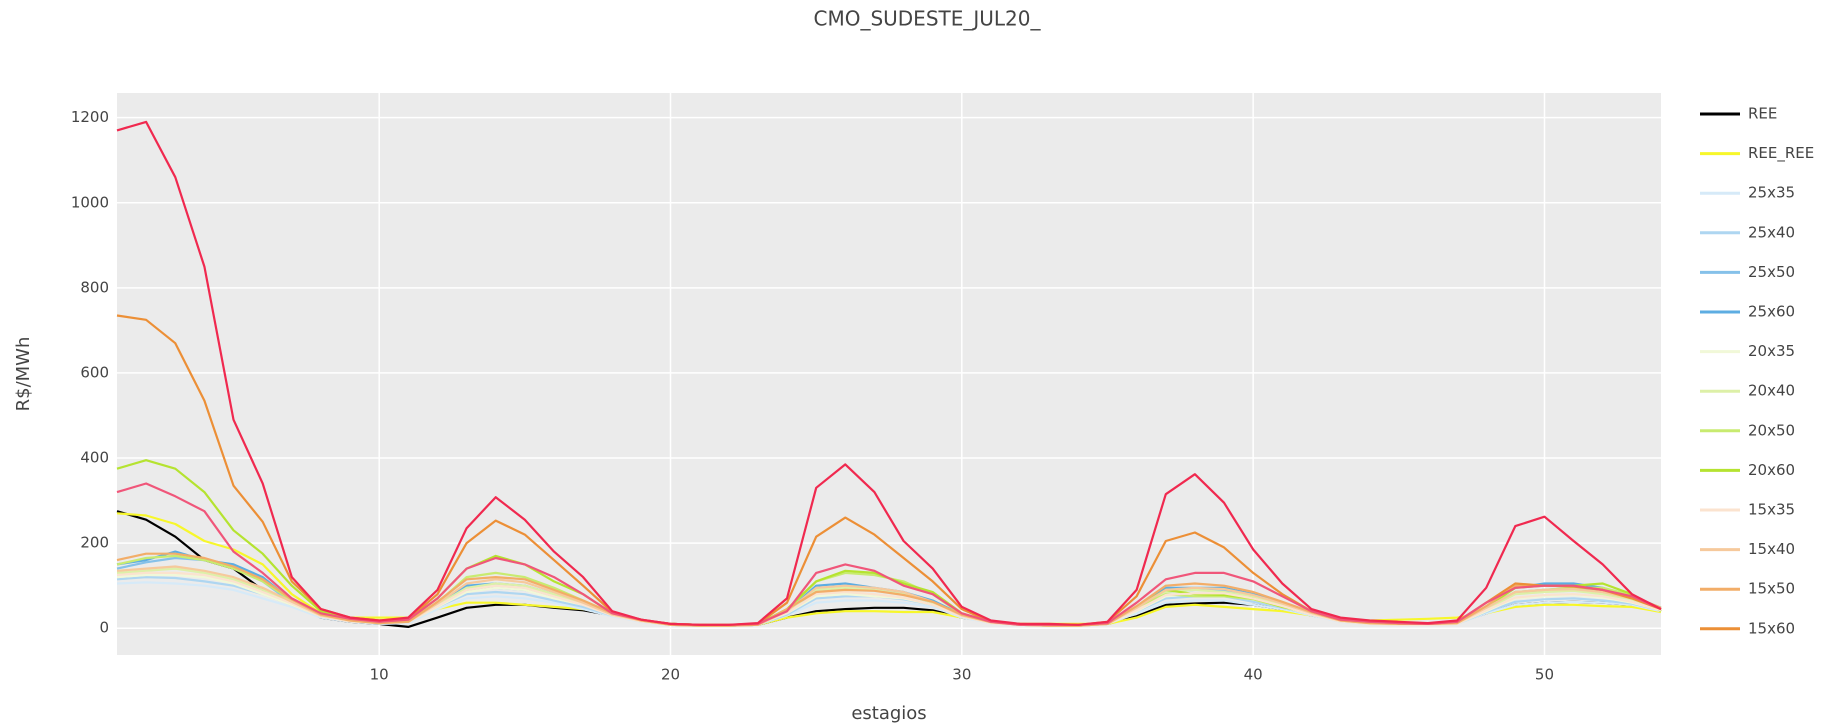  Describe the element at coordinates (1544, 675) in the screenshot. I see `x-tick-label: 50` at that location.